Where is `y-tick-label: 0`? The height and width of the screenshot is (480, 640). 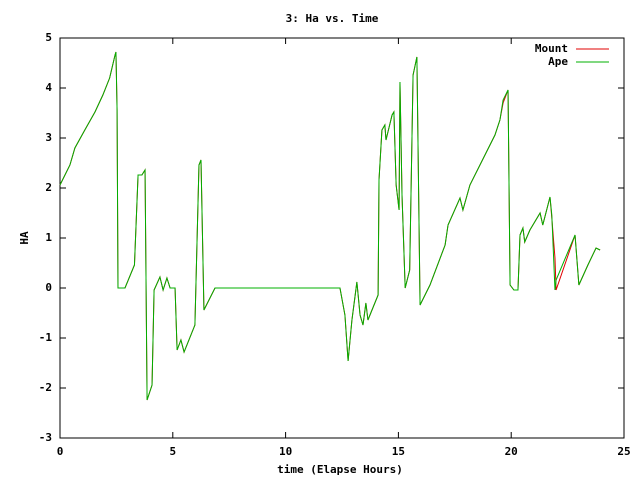 y-tick-label: 0 is located at coordinates (48, 287).